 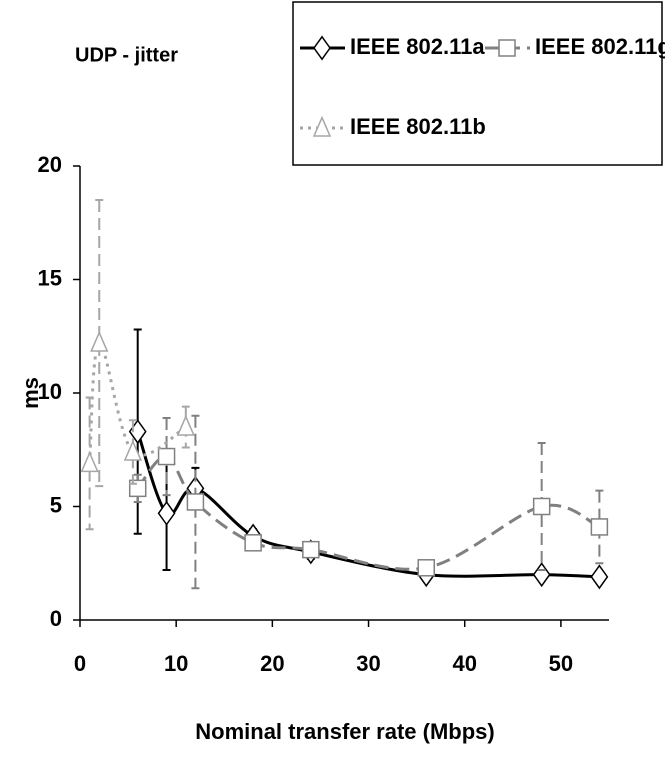 What do you see at coordinates (464, 663) in the screenshot?
I see `x-tick-label: 40` at bounding box center [464, 663].